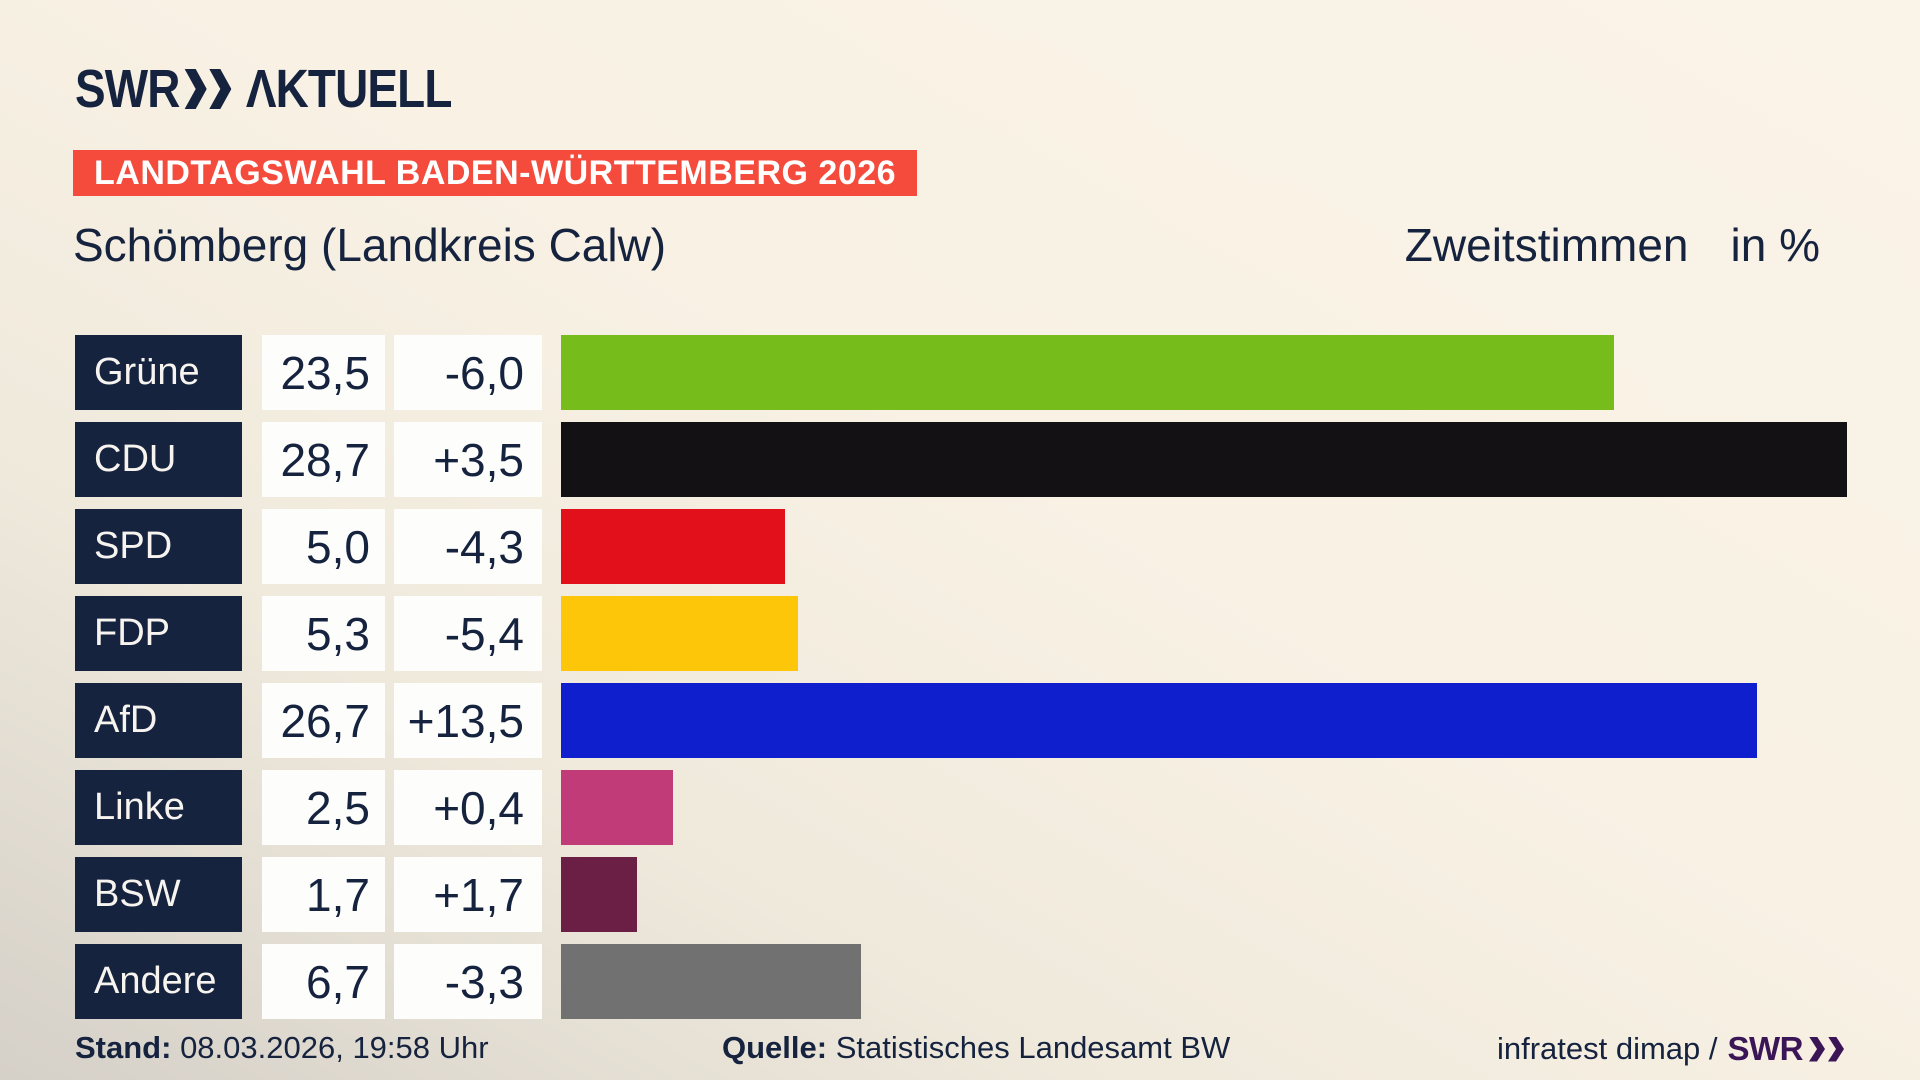 Image resolution: width=1920 pixels, height=1080 pixels. What do you see at coordinates (158, 633) in the screenshot?
I see `party-label: FDP` at bounding box center [158, 633].